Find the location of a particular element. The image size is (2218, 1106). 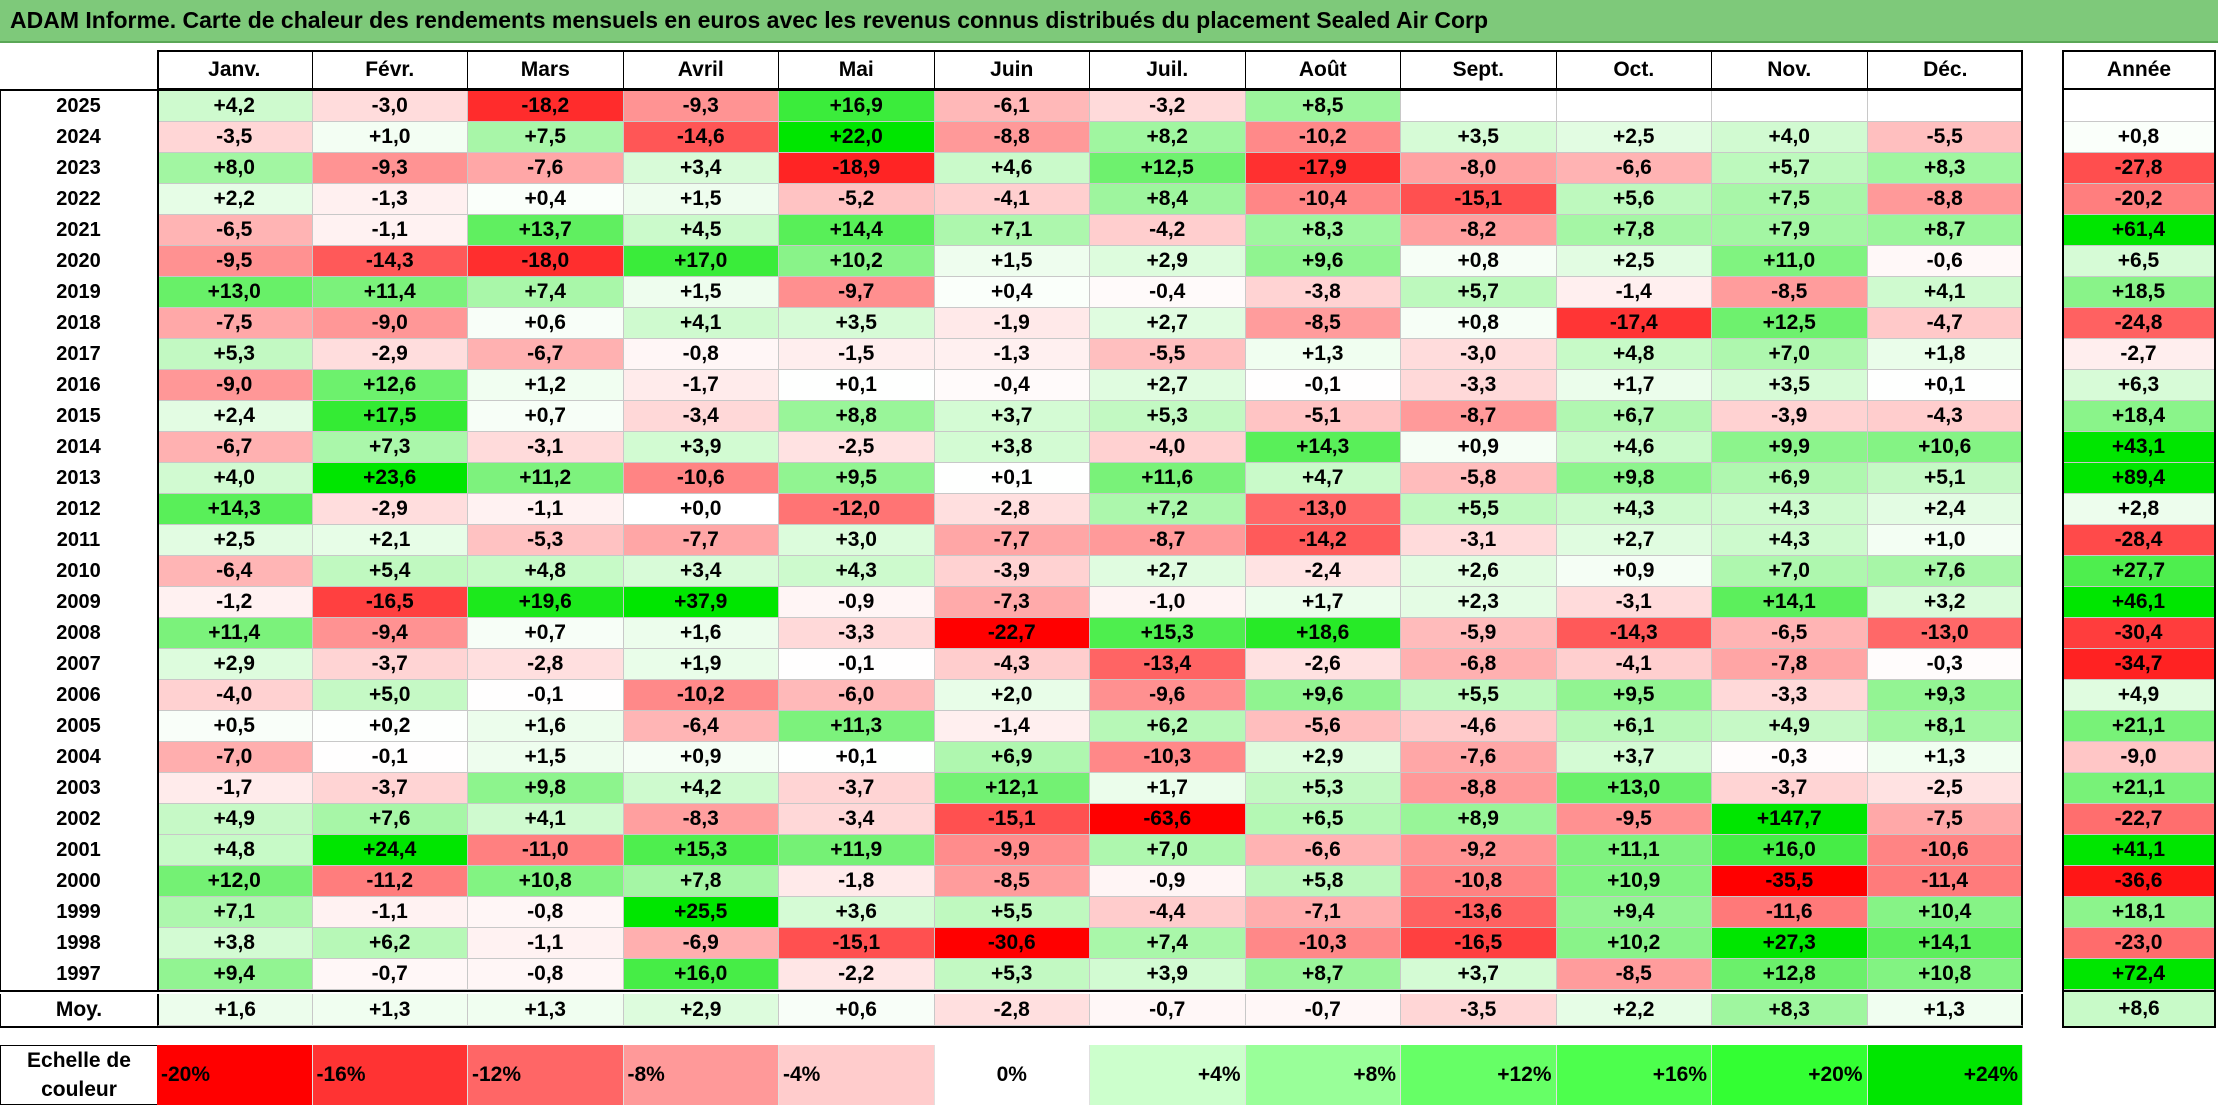

heatmap-cell: -7,6 is located at coordinates (546, 168).